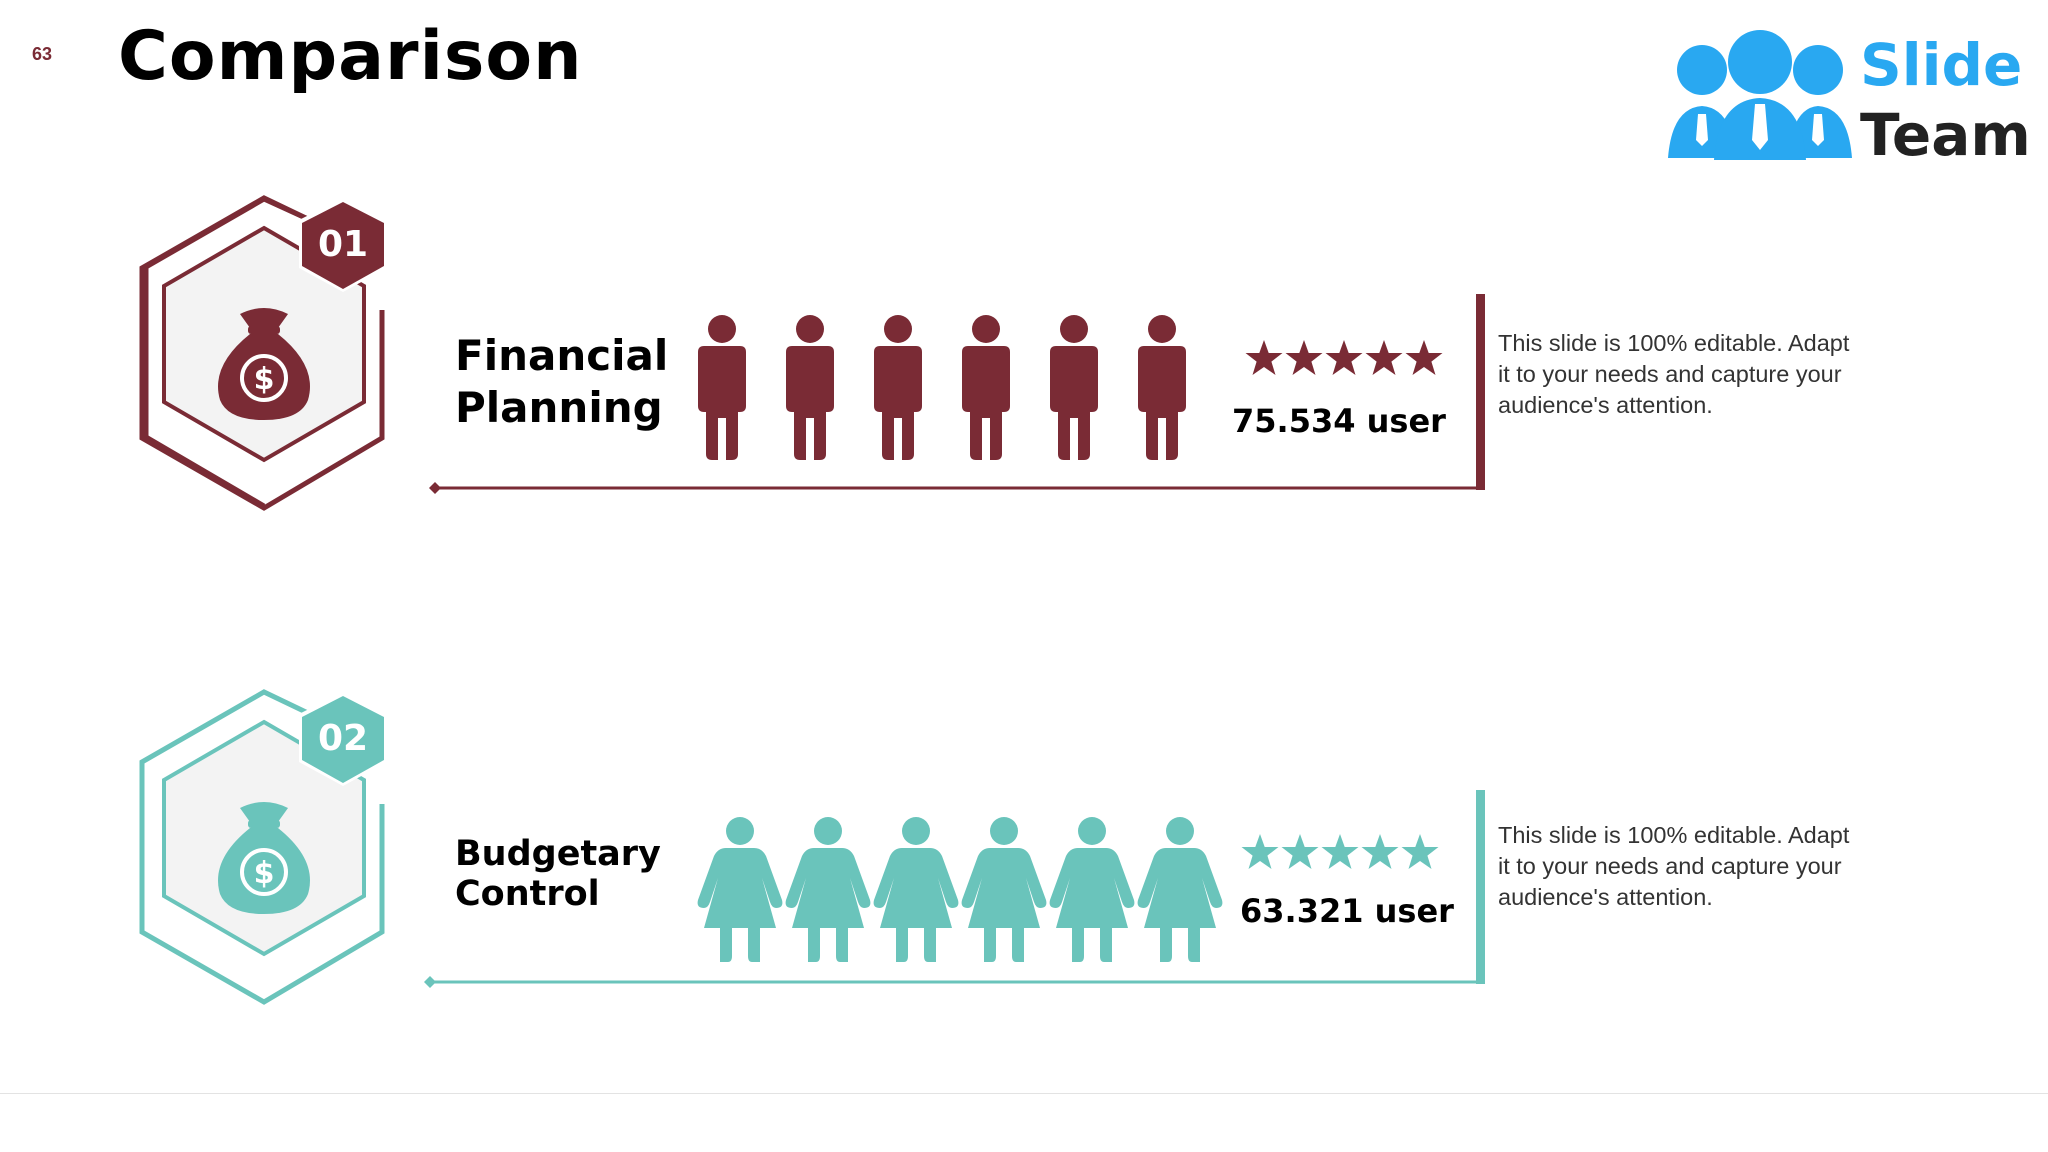  I want to click on hexagon-frame: $ 02, so click(263, 847).